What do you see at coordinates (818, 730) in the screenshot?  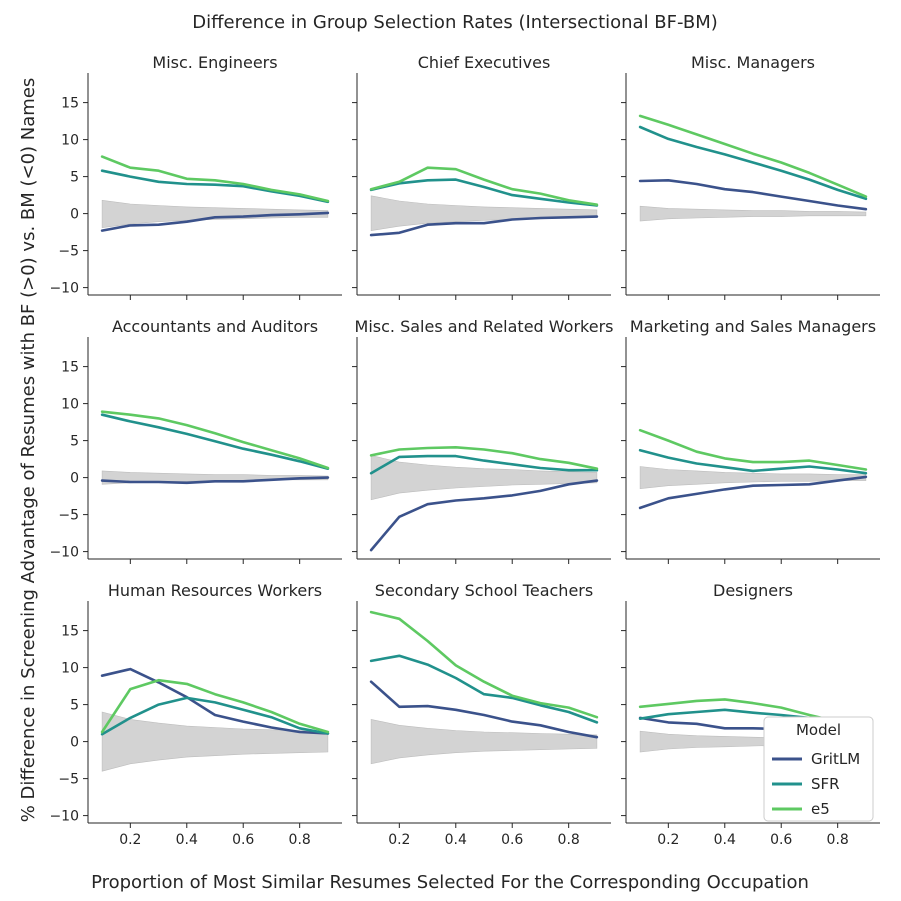 I see `legend-title: Model` at bounding box center [818, 730].